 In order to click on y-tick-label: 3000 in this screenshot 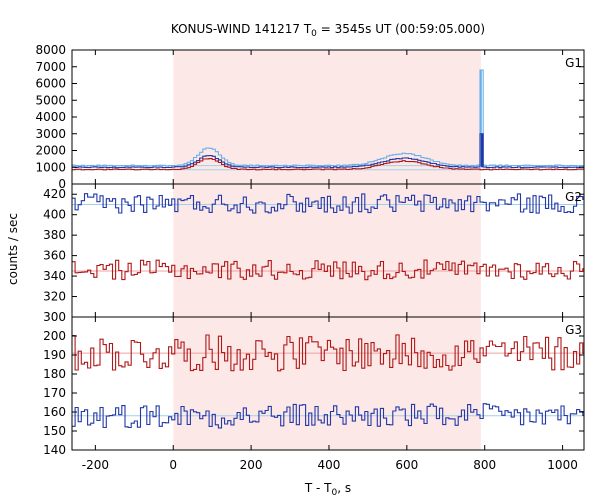, I will do `click(50, 134)`.